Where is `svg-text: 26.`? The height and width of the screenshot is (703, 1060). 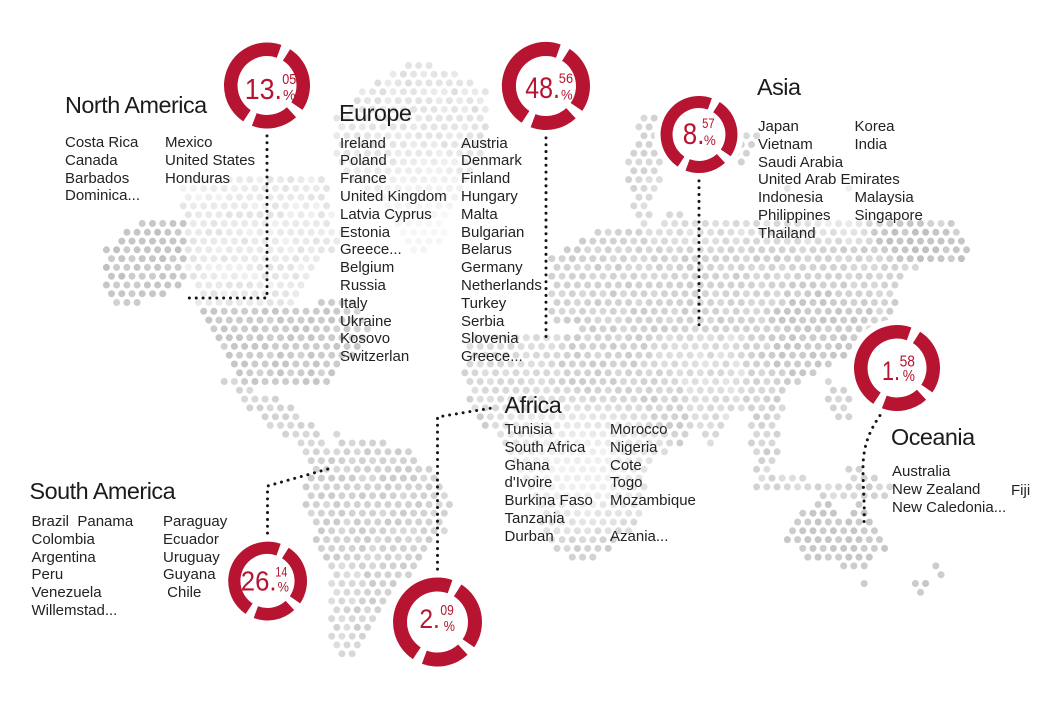
svg-text: 26. is located at coordinates (259, 581).